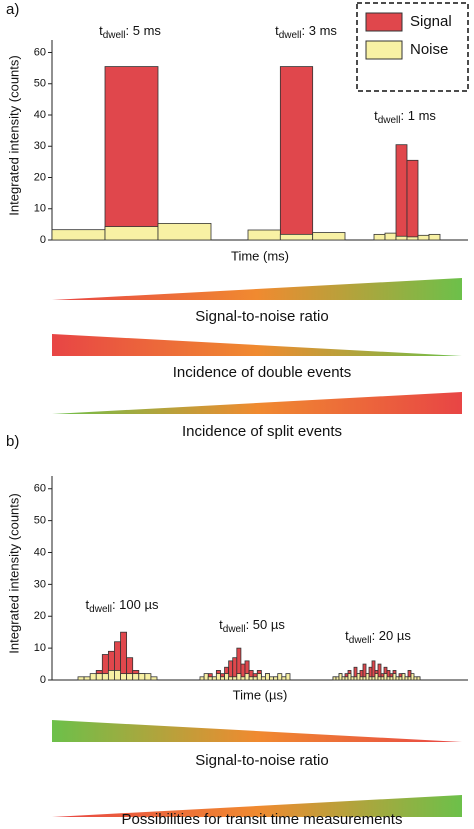  Describe the element at coordinates (40, 177) in the screenshot. I see `y-tick-label: 20` at that location.